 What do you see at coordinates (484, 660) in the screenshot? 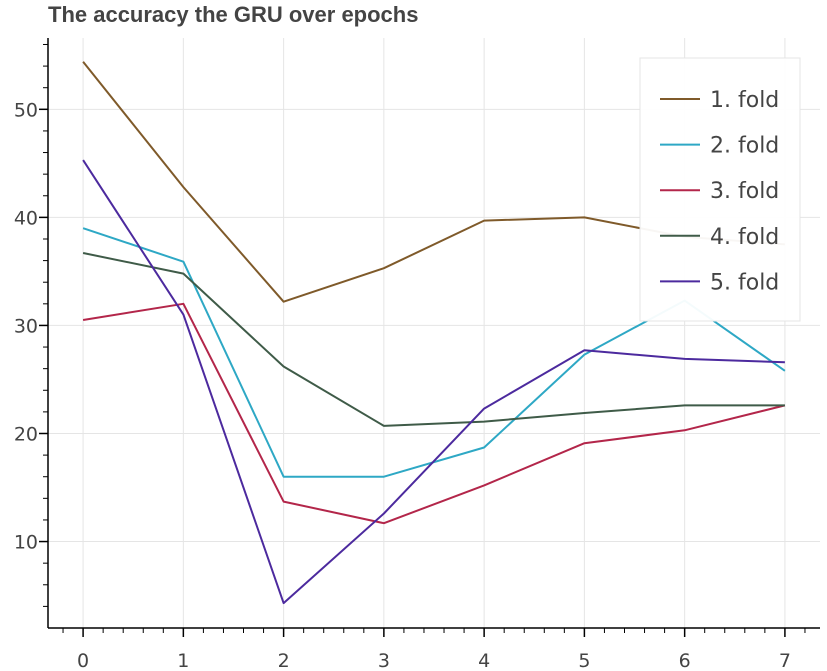
I see `x-tick-label: 4` at bounding box center [484, 660].